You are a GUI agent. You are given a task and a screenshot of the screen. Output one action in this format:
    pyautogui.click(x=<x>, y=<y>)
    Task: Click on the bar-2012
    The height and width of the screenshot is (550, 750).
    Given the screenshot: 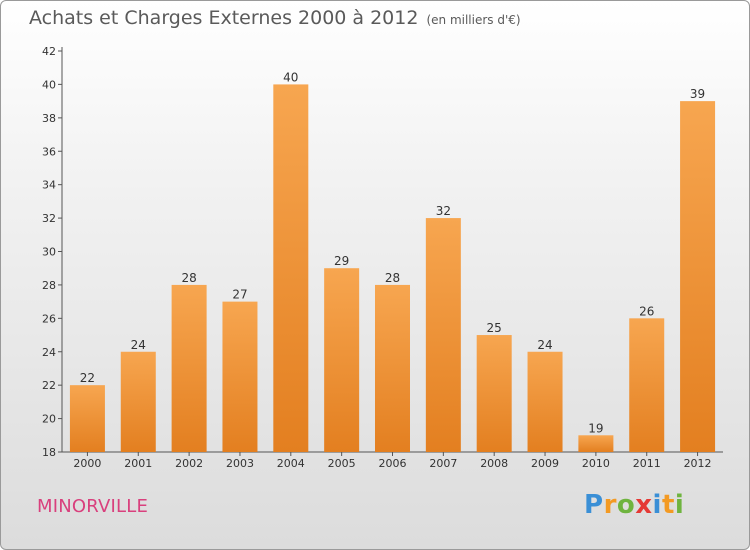 What is the action you would take?
    pyautogui.click(x=698, y=276)
    